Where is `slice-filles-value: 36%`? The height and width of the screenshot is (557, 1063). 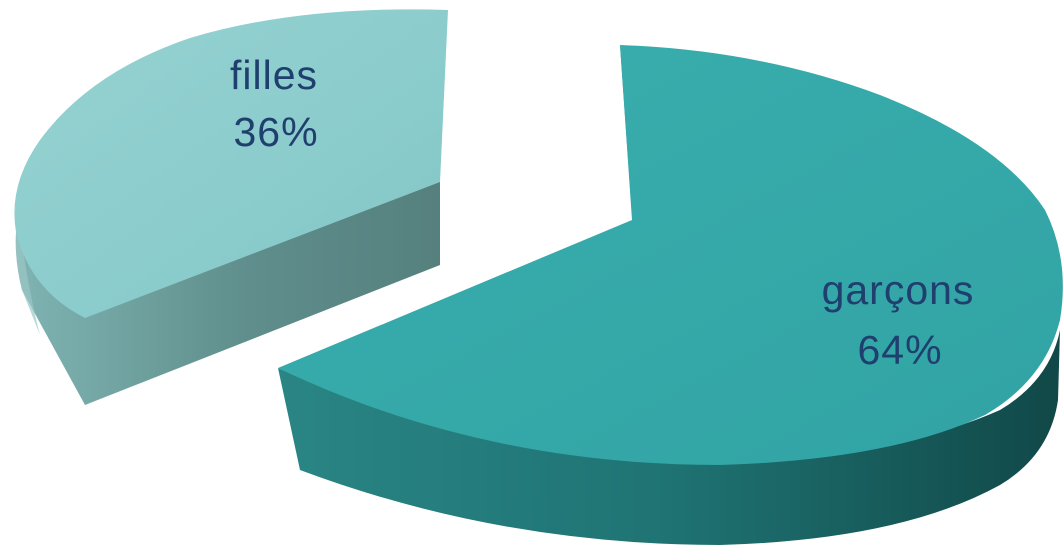 slice-filles-value: 36% is located at coordinates (275, 132).